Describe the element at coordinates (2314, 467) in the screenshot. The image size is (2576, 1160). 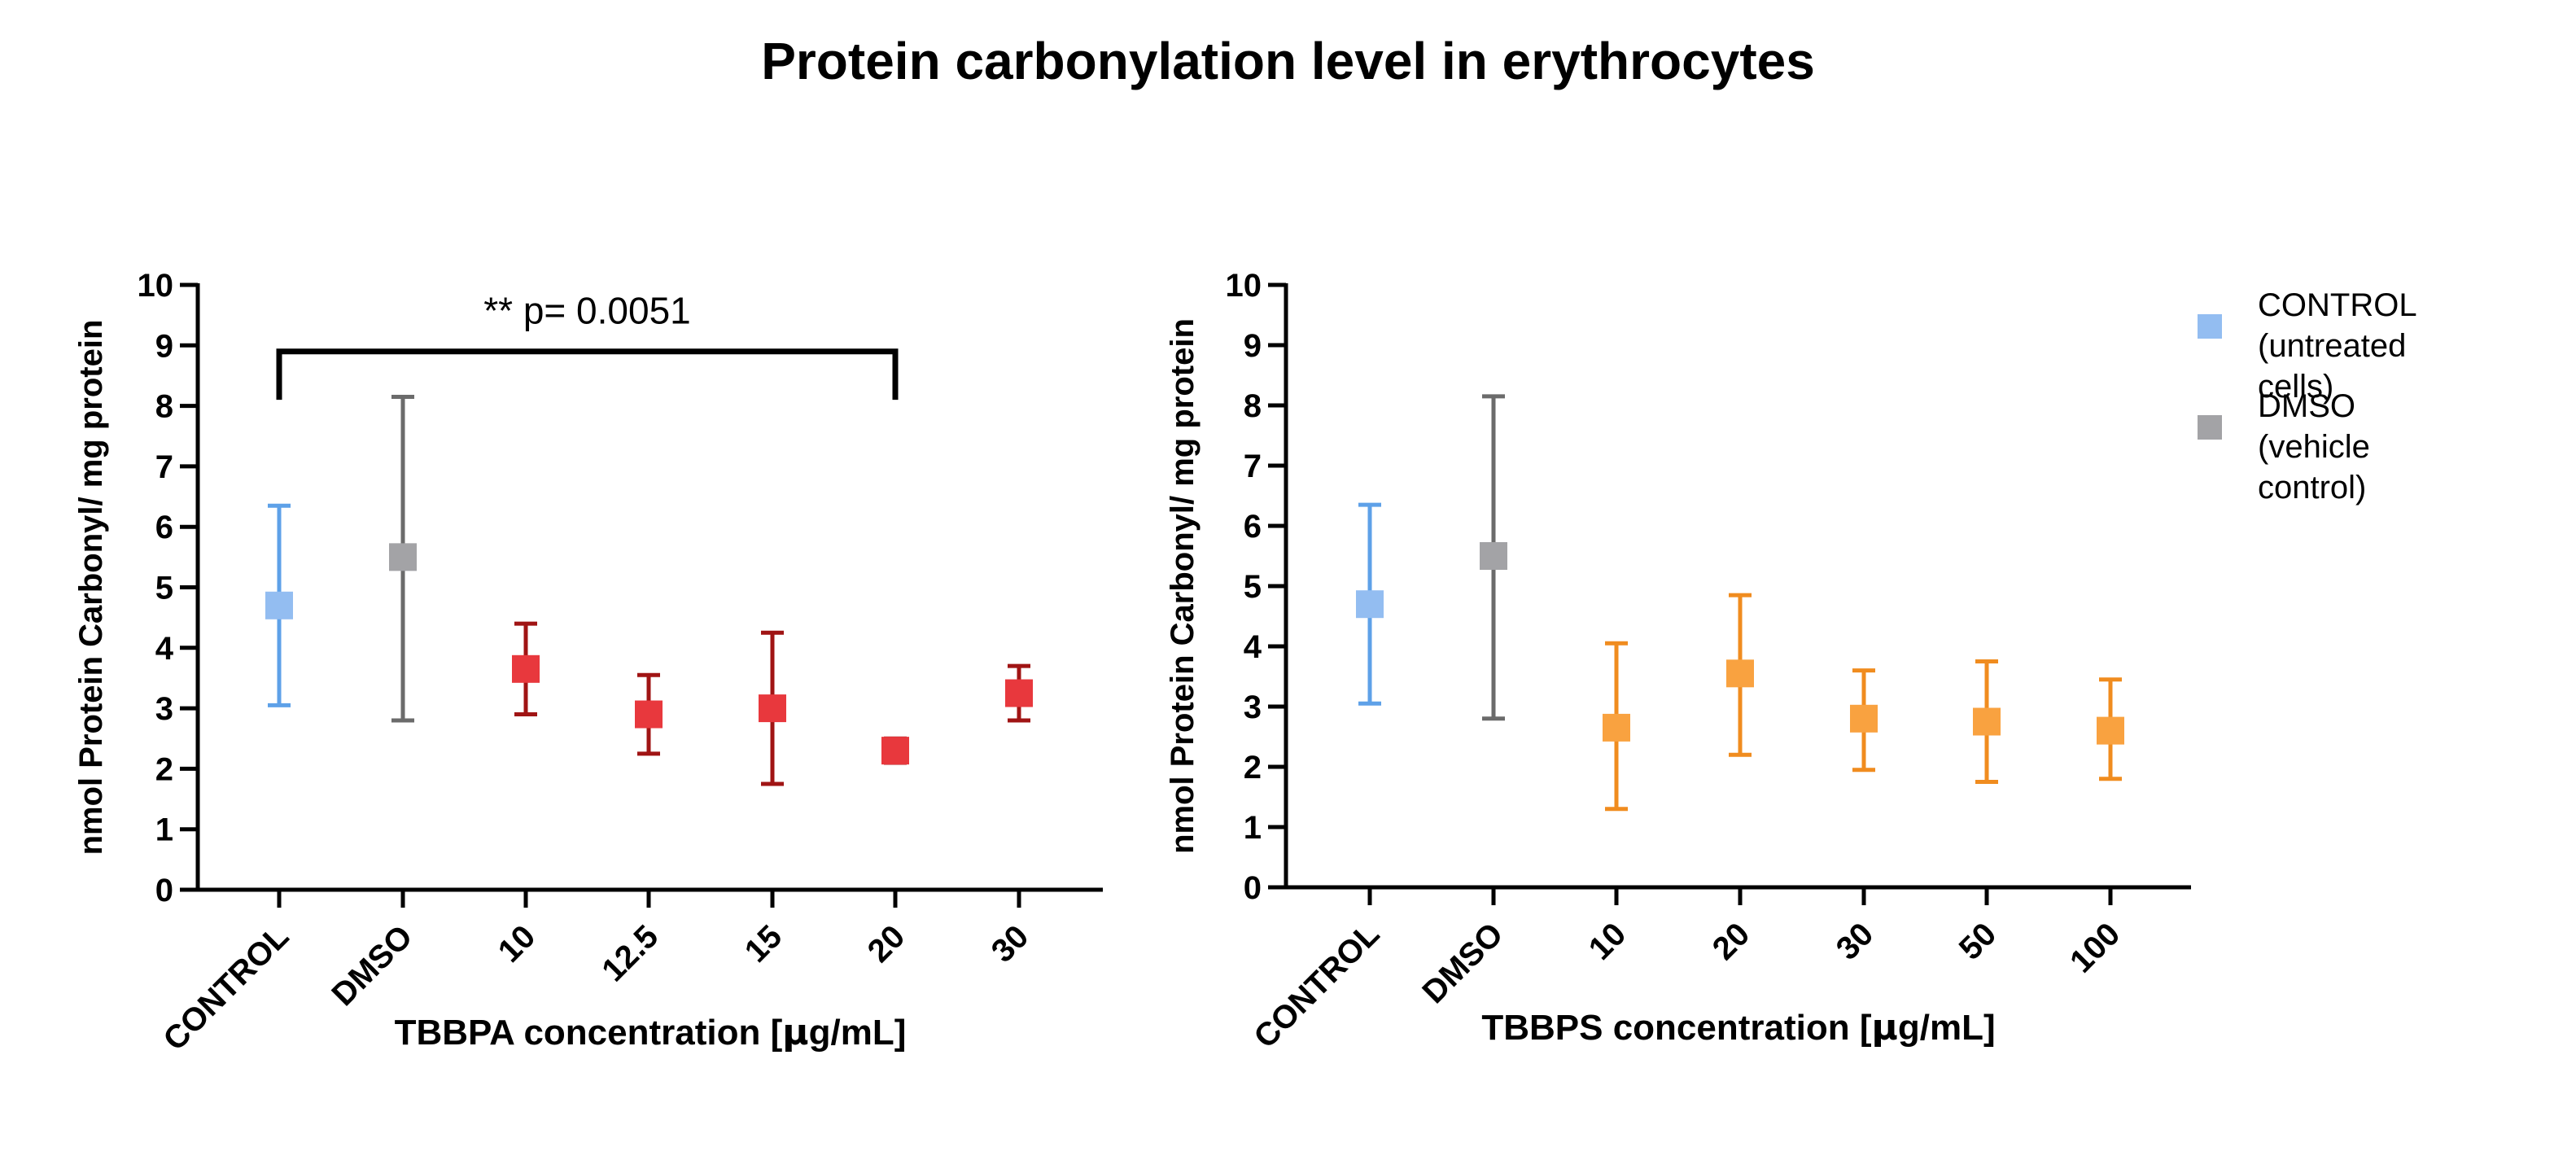
I see `legend-sublabel-dmso: (vehicle control)` at that location.